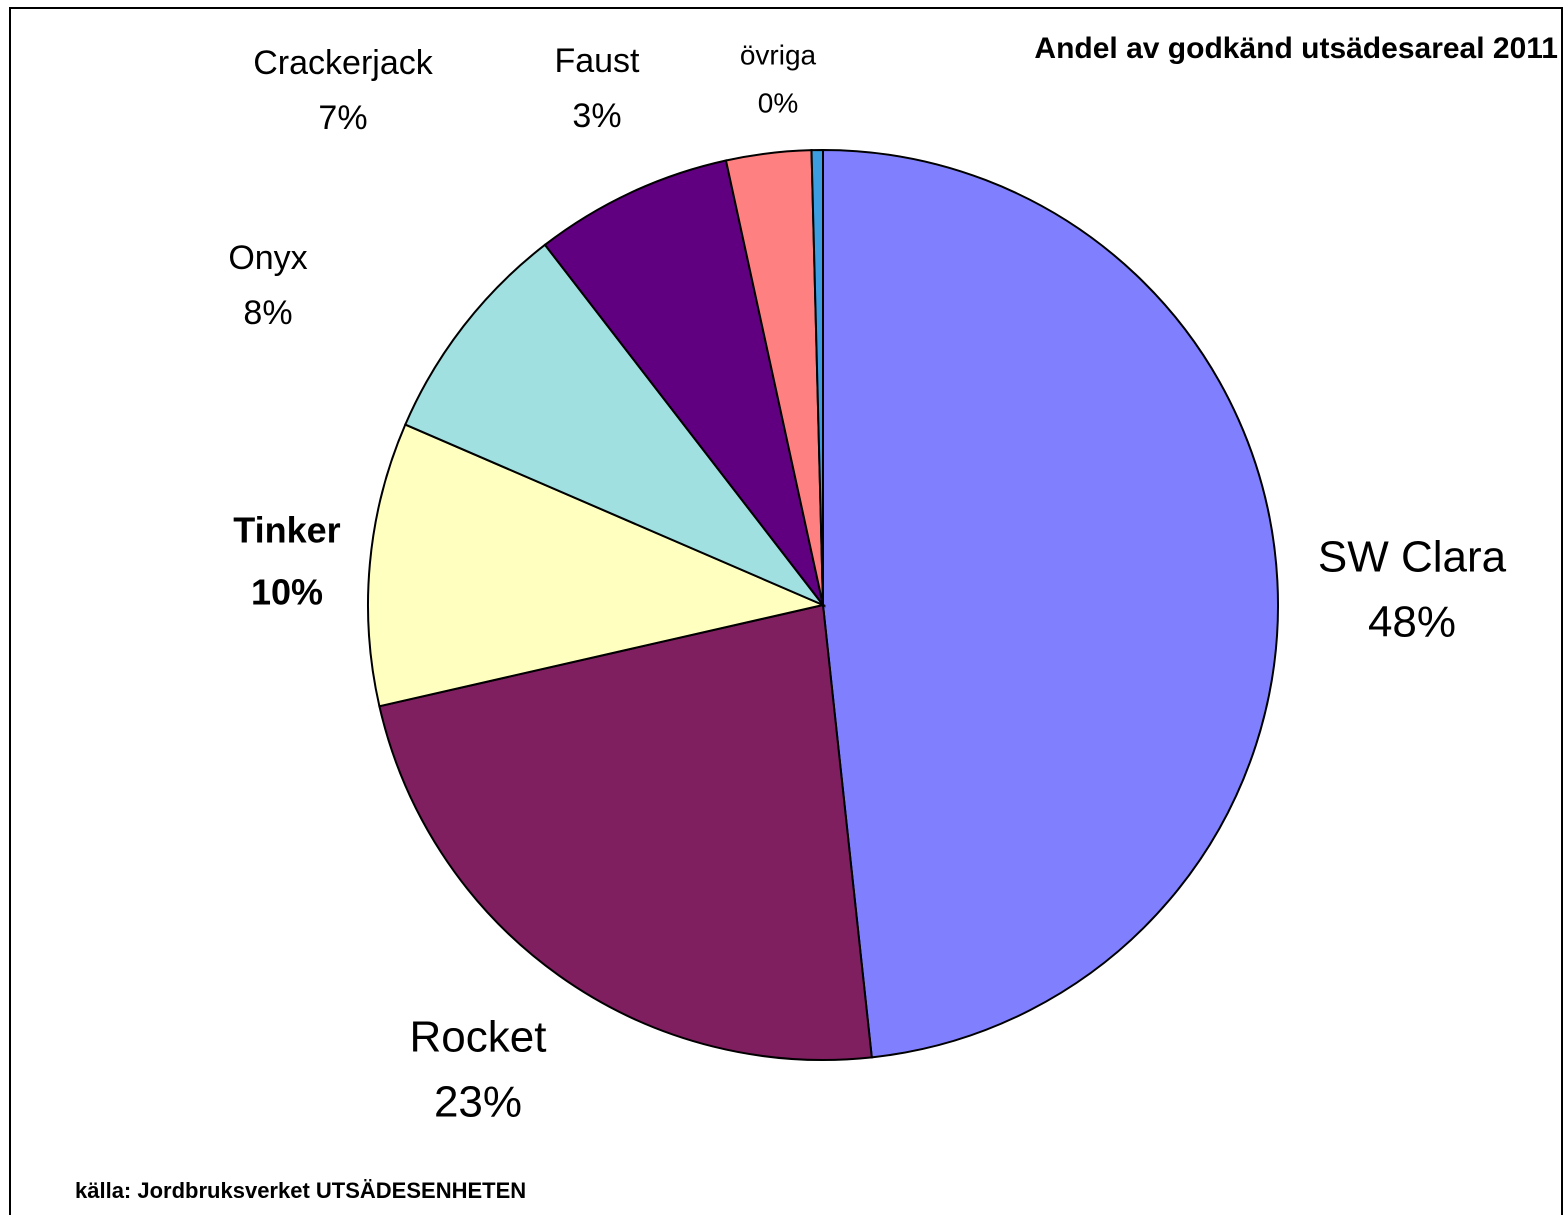 The width and height of the screenshot is (1568, 1215). Describe the element at coordinates (1412, 622) in the screenshot. I see `slice-value-label: 48%` at that location.